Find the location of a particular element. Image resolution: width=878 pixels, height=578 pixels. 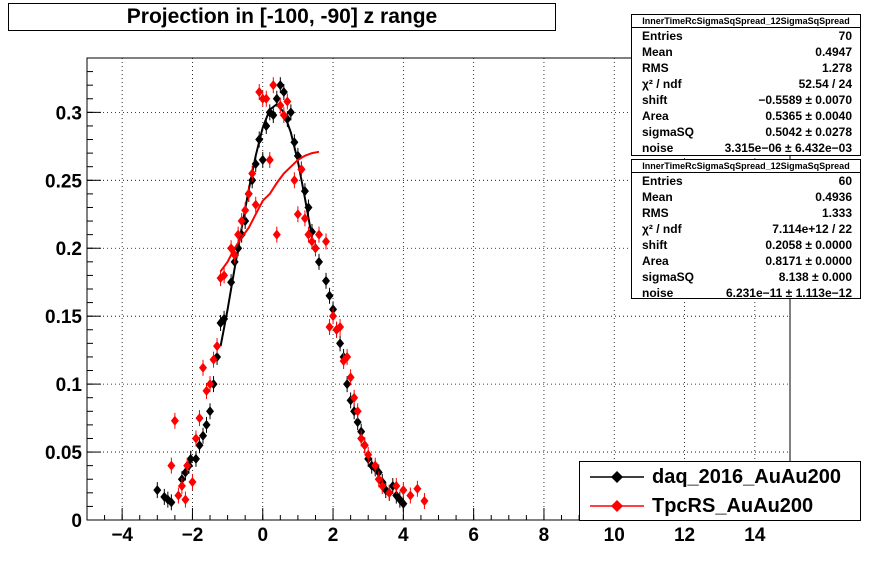

stats-row: Entries 70 is located at coordinates (746, 36).